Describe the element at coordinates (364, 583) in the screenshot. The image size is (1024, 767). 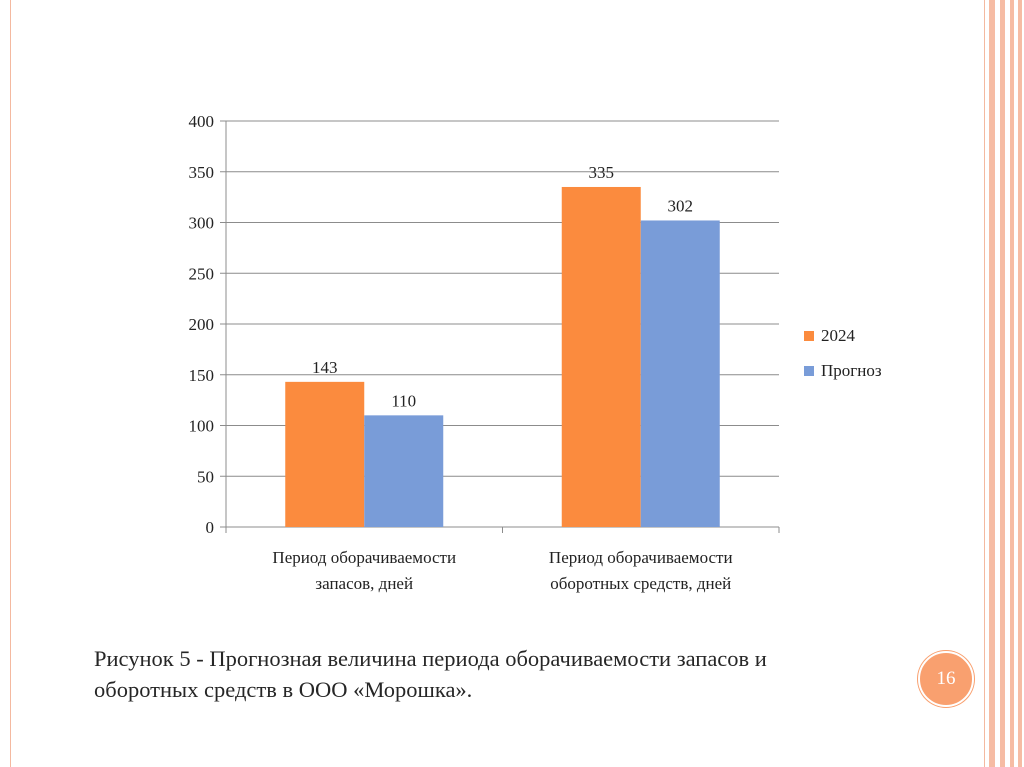
I see `x-tick-label: запасов, дней` at that location.